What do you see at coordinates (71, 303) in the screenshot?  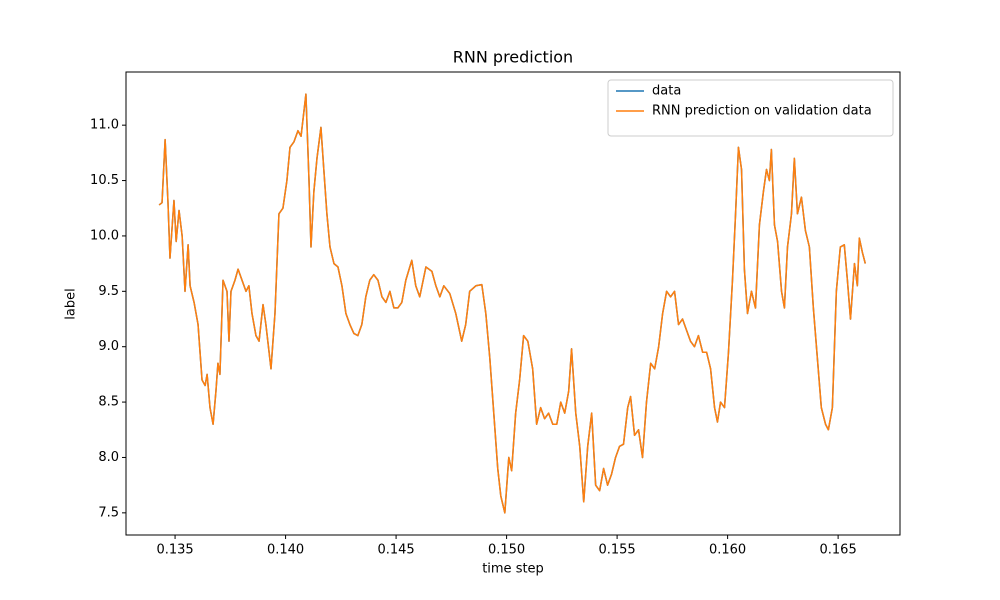 I see `y-axis-label: label` at bounding box center [71, 303].